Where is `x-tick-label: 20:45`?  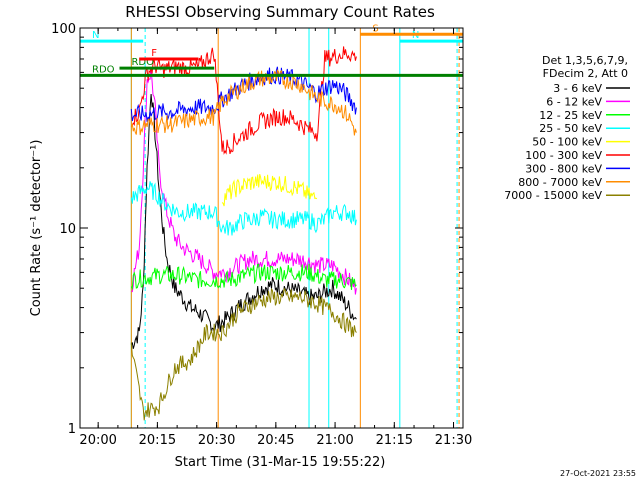 x-tick-label: 20:45 is located at coordinates (275, 440).